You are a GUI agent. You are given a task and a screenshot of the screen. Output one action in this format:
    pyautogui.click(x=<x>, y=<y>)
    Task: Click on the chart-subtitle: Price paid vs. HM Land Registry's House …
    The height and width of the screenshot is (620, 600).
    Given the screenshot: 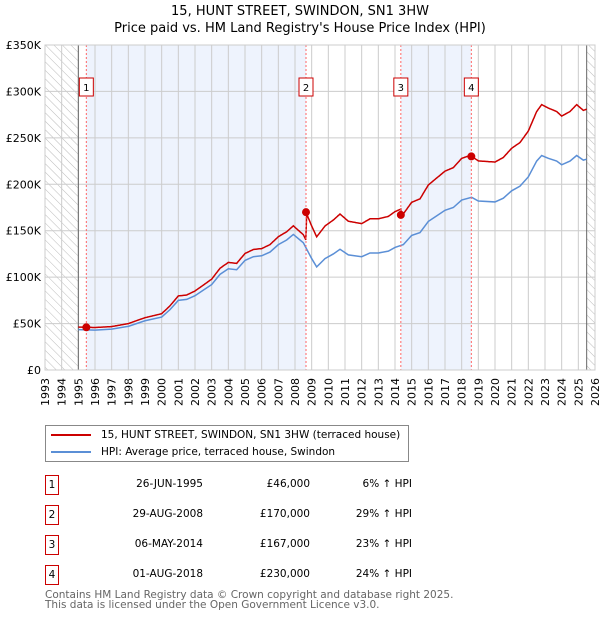 What is the action you would take?
    pyautogui.click(x=300, y=28)
    